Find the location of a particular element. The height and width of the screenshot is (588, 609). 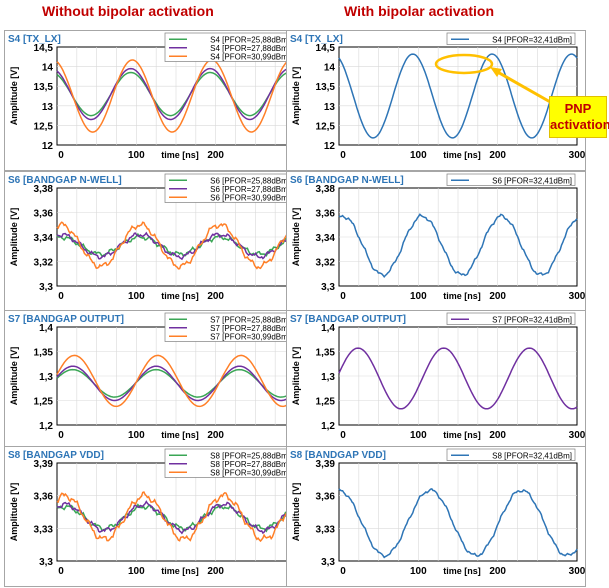

legend-entry: S8 [PFOR=27,88dBm] is located at coordinates (250, 464).